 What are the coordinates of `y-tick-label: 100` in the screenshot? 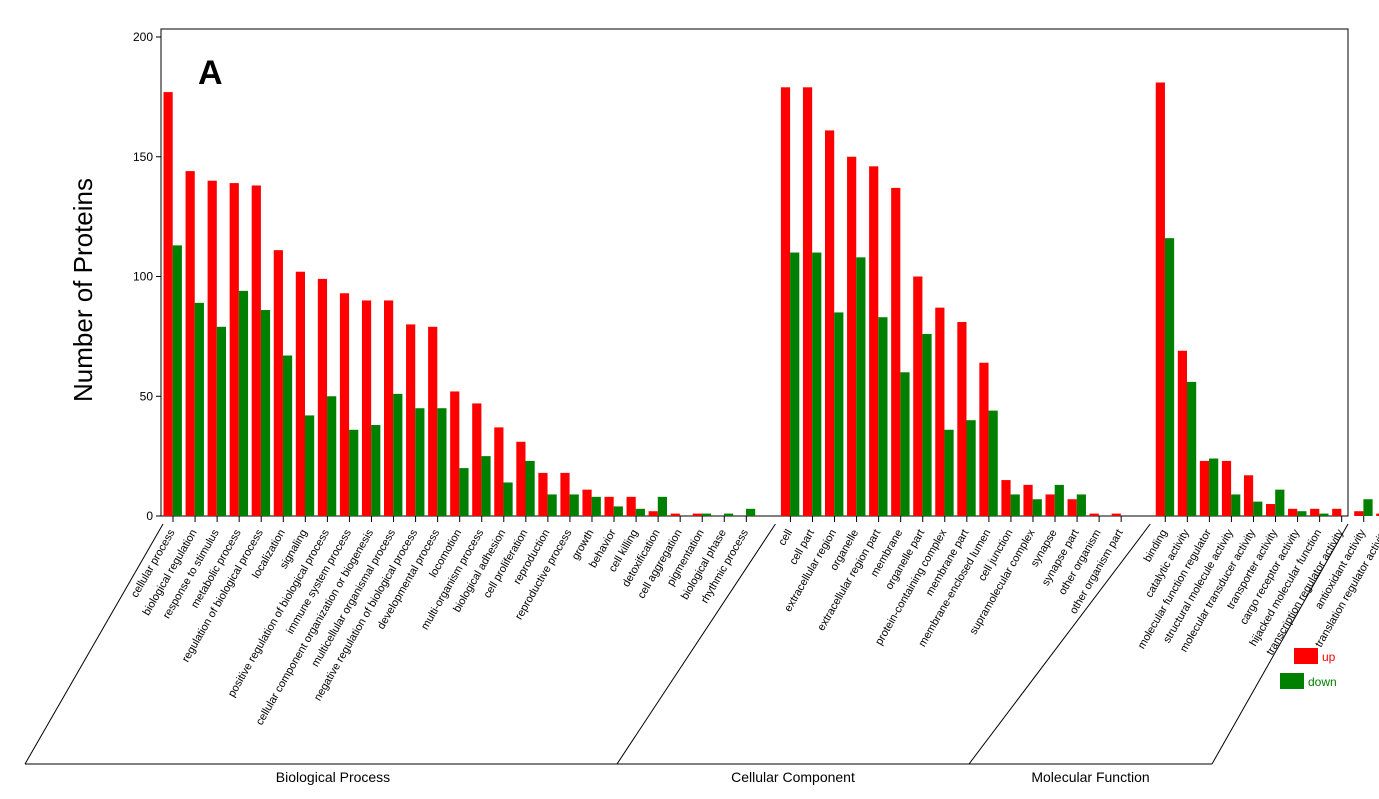 It's located at (143, 277).